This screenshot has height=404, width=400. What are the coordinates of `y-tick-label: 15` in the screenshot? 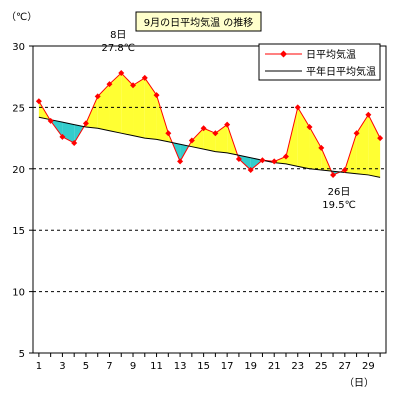 It's located at (18, 231).